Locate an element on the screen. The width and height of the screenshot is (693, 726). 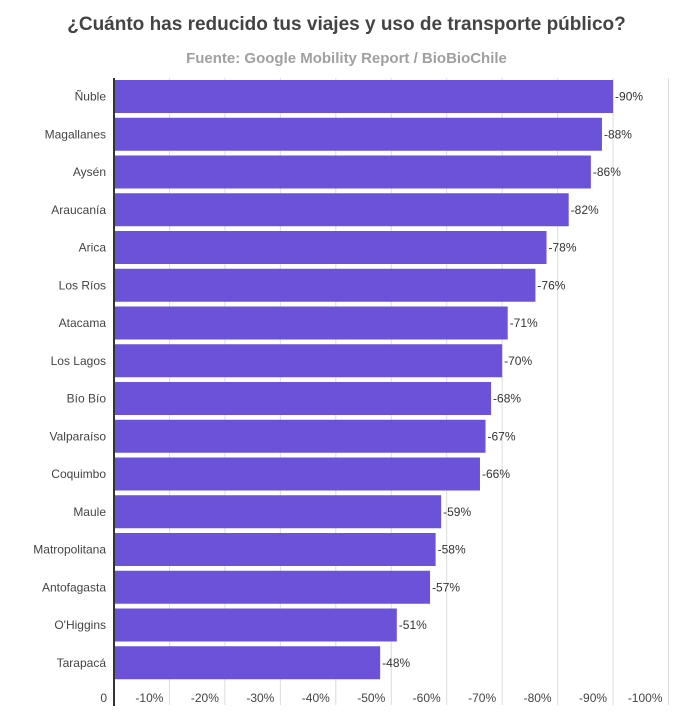
x-tick-label: -10% is located at coordinates (149, 698).